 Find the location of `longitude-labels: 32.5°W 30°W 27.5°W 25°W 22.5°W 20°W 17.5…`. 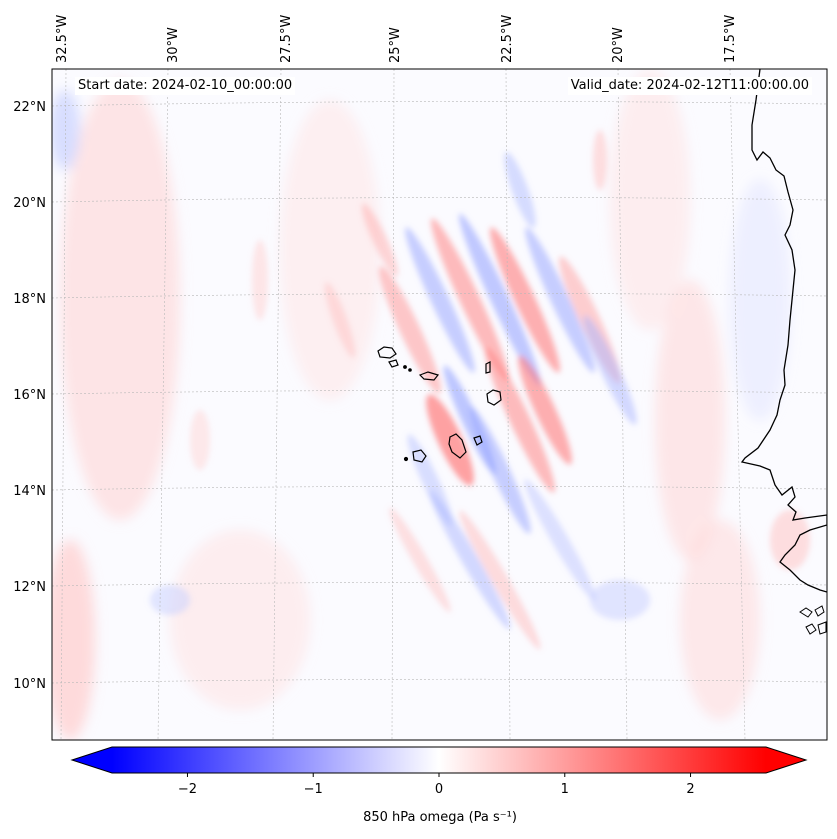

longitude-labels: 32.5°W 30°W 27.5°W 25°W 22.5°W 20°W 17.5… is located at coordinates (396, 39).